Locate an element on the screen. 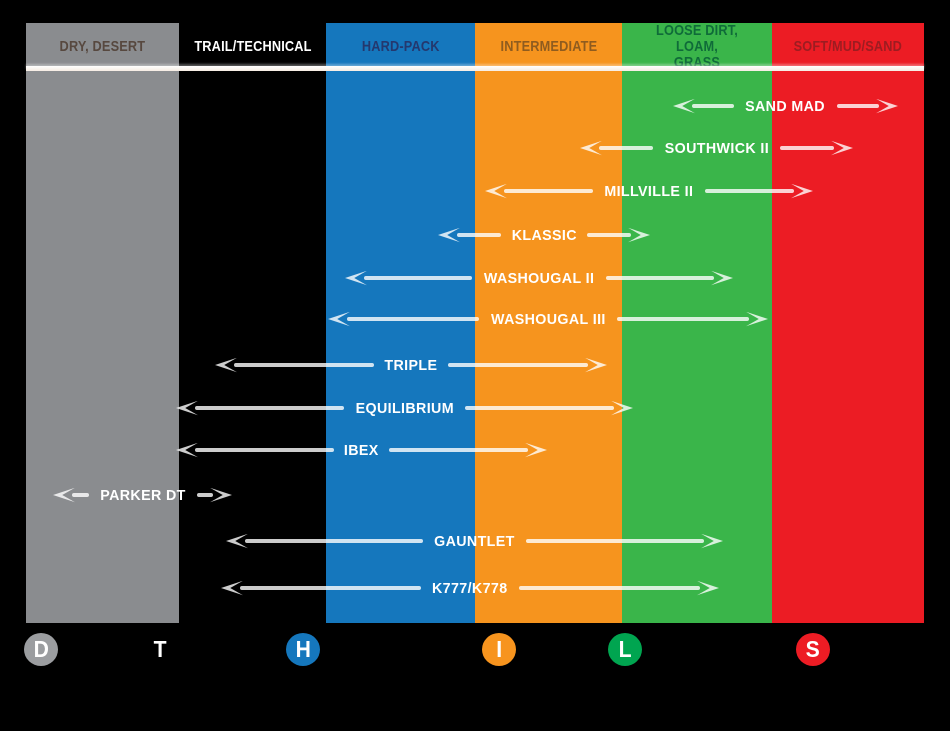 The height and width of the screenshot is (731, 950). badge-letter: S is located at coordinates (813, 649).